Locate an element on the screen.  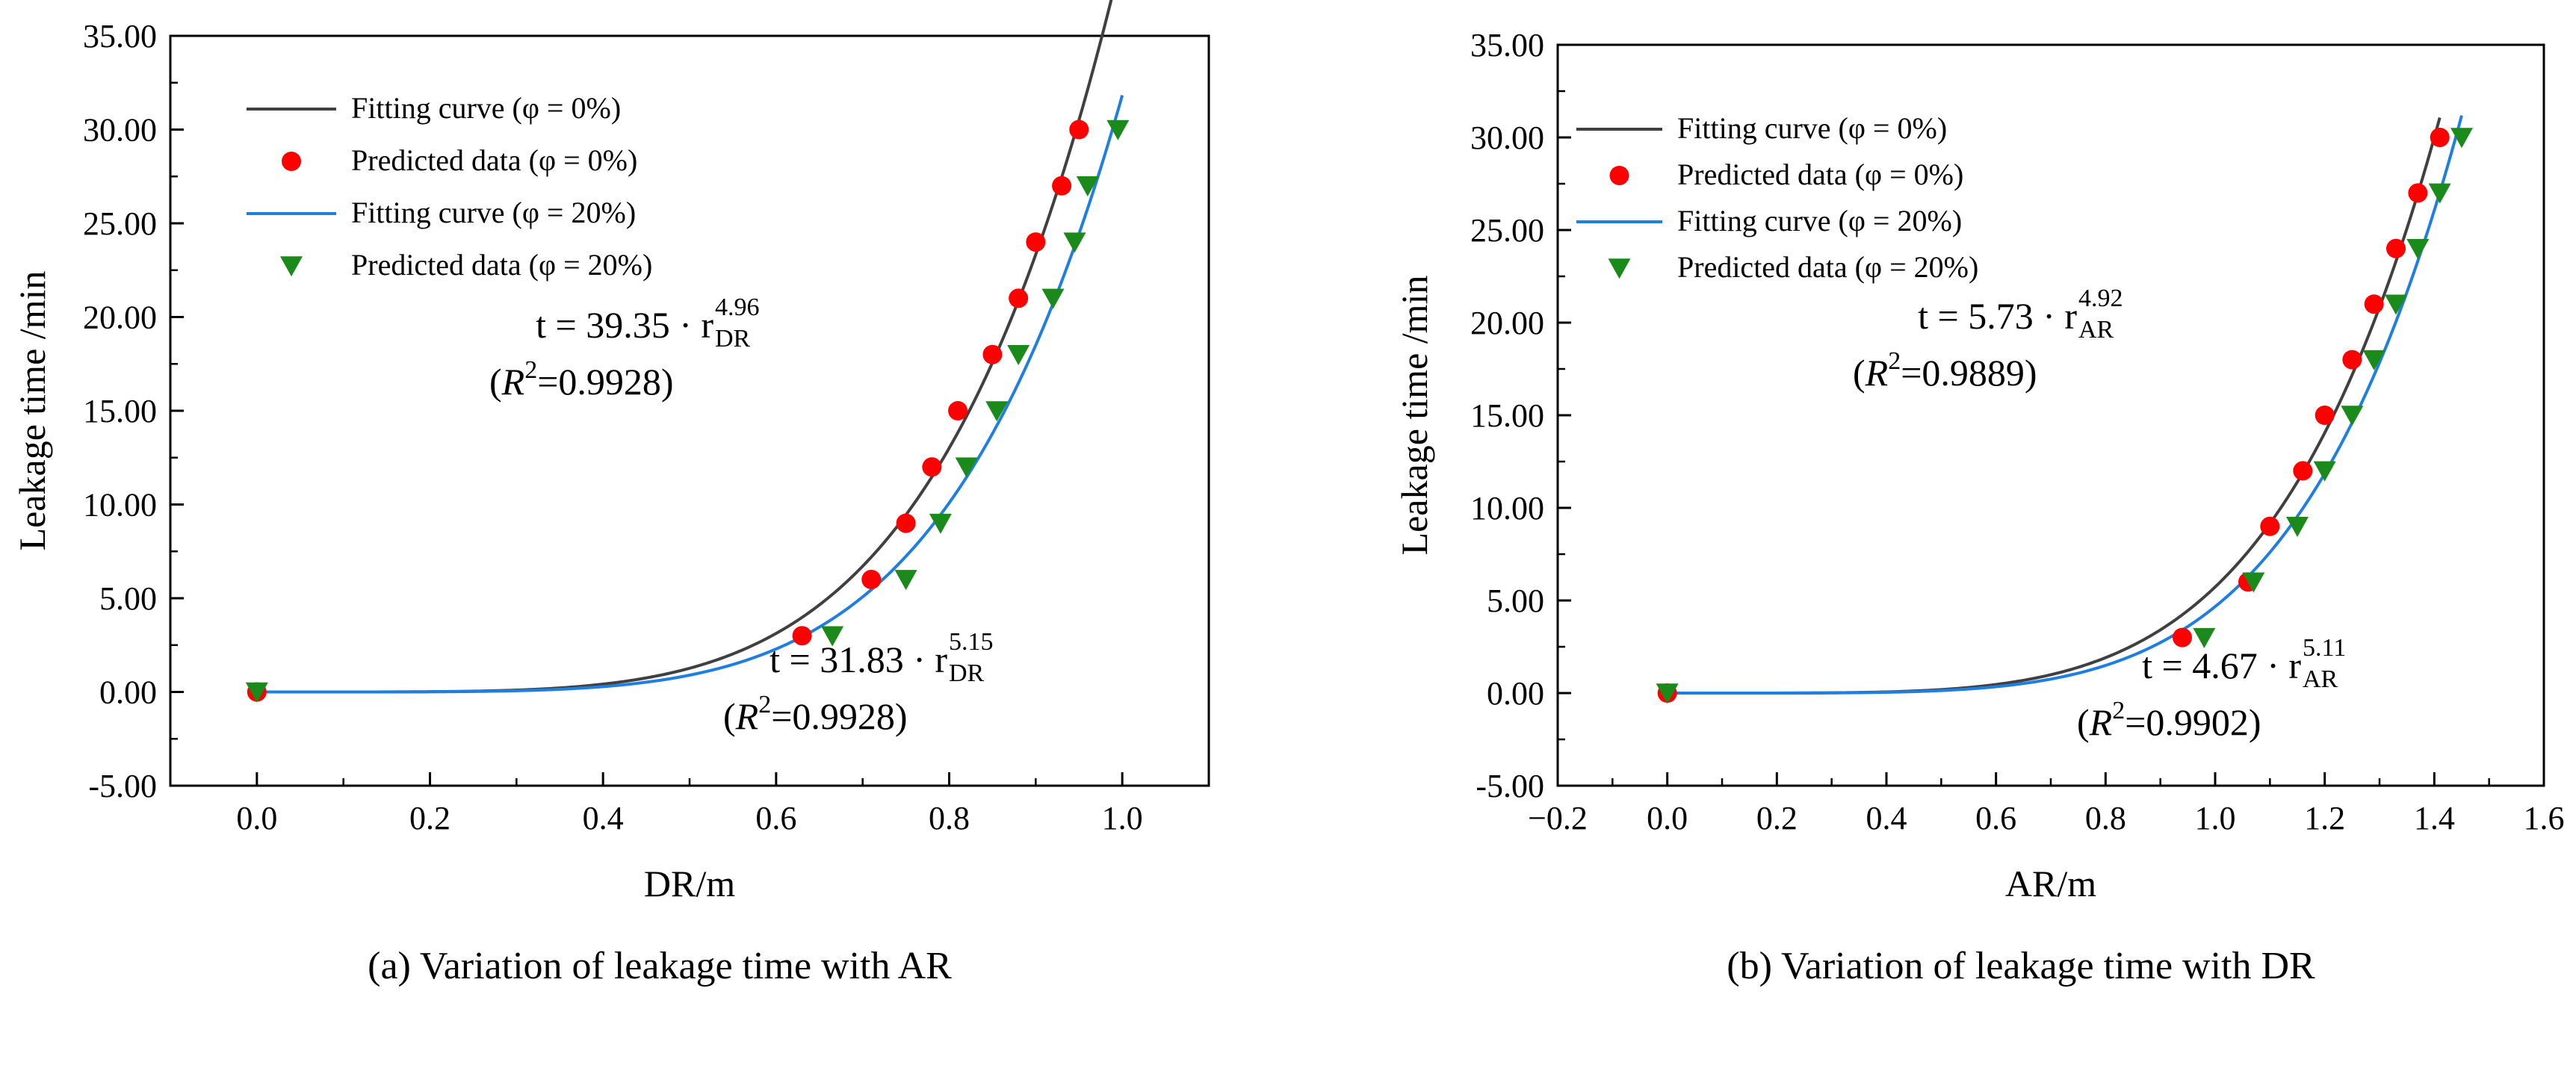
x-tick-label: 1.2 is located at coordinates (2324, 818).